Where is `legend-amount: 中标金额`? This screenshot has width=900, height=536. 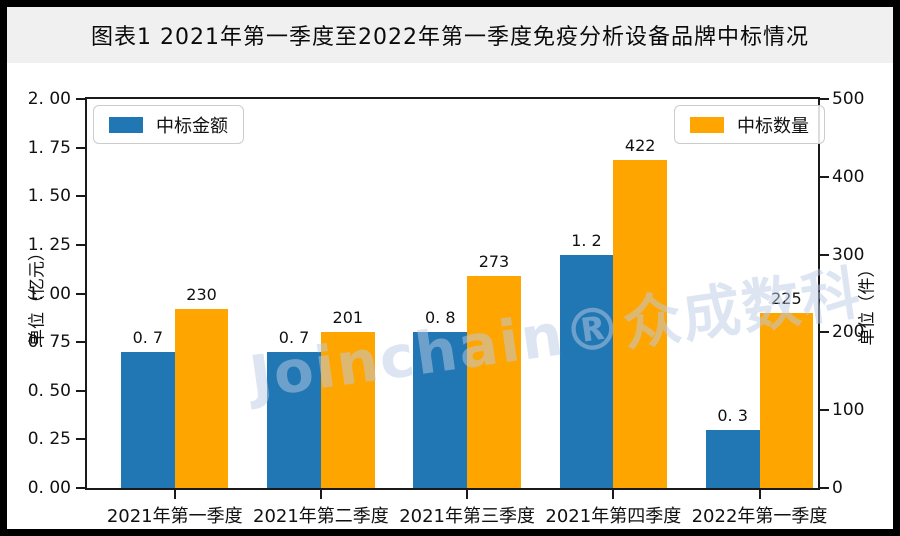
legend-amount: 中标金额 is located at coordinates (168, 124).